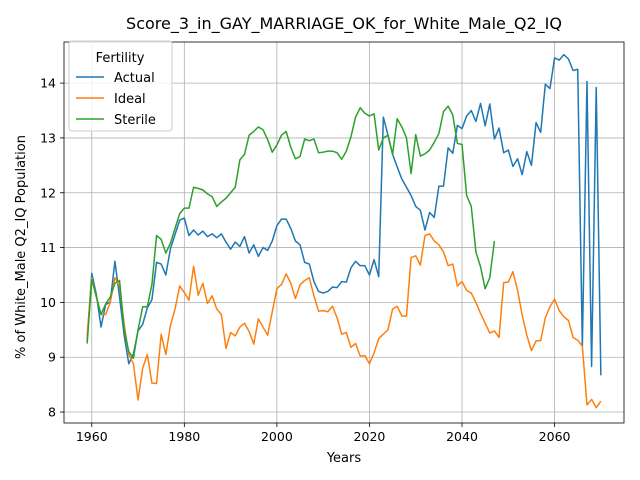 The height and width of the screenshot is (480, 640). Describe the element at coordinates (48, 302) in the screenshot. I see `y-tick-label: 10` at that location.